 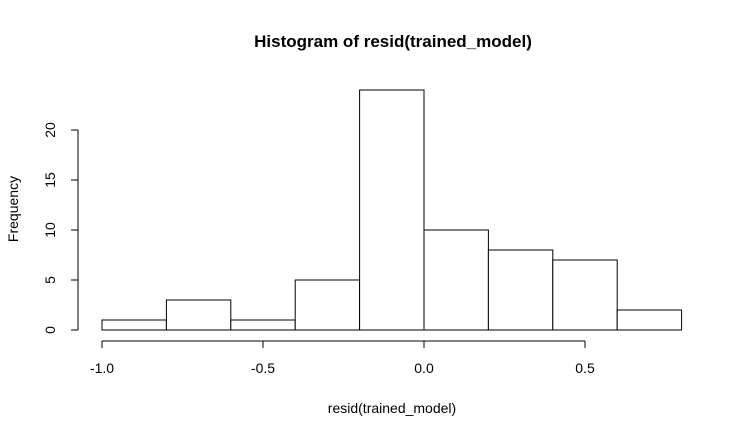 What do you see at coordinates (50, 230) in the screenshot?
I see `y-tick-label: 10` at bounding box center [50, 230].